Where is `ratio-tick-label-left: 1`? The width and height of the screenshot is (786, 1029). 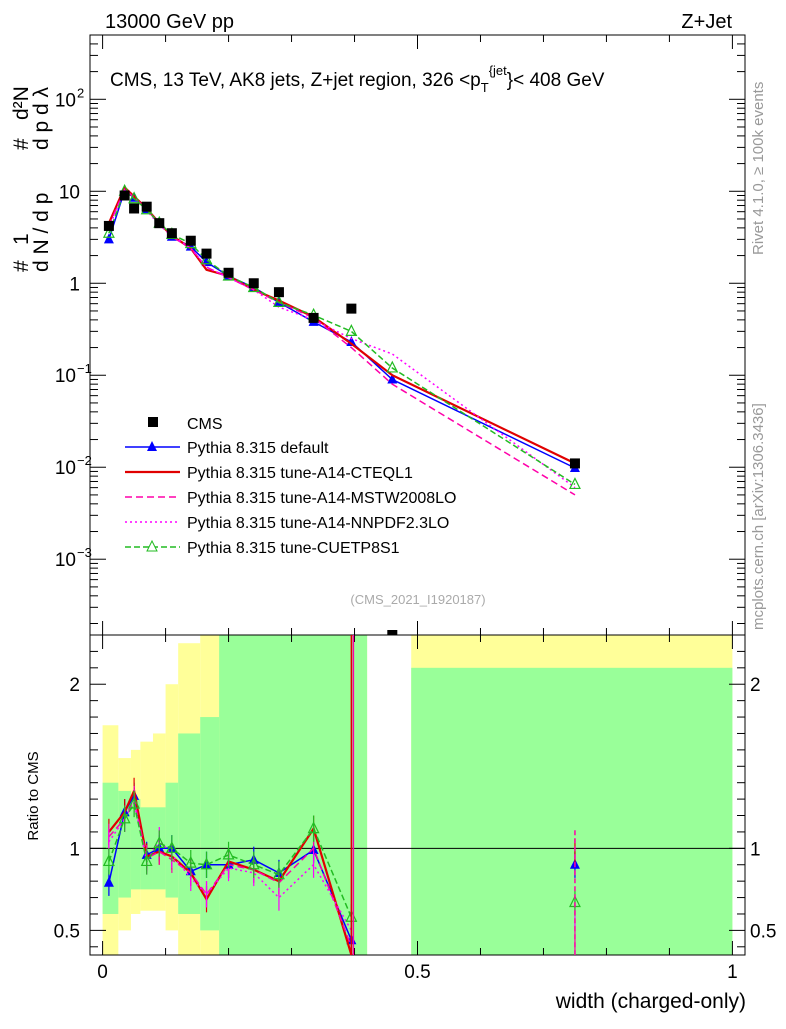
ratio-tick-label-left: 1 is located at coordinates (74, 849).